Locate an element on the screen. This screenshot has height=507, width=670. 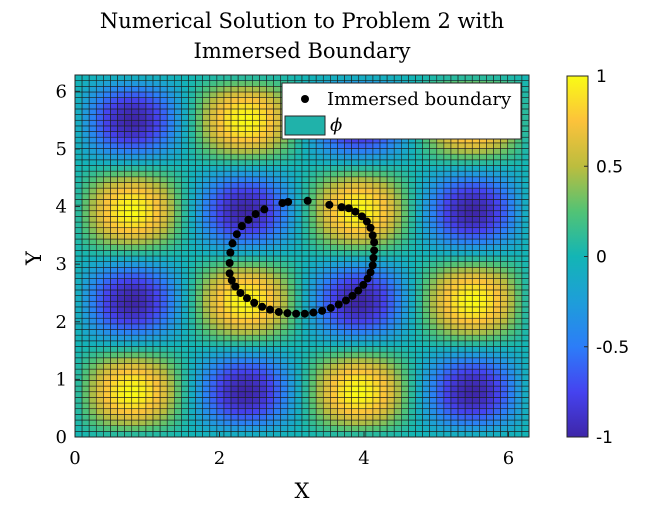
colorbar: 10.50-0.5-1 is located at coordinates (597, 257).